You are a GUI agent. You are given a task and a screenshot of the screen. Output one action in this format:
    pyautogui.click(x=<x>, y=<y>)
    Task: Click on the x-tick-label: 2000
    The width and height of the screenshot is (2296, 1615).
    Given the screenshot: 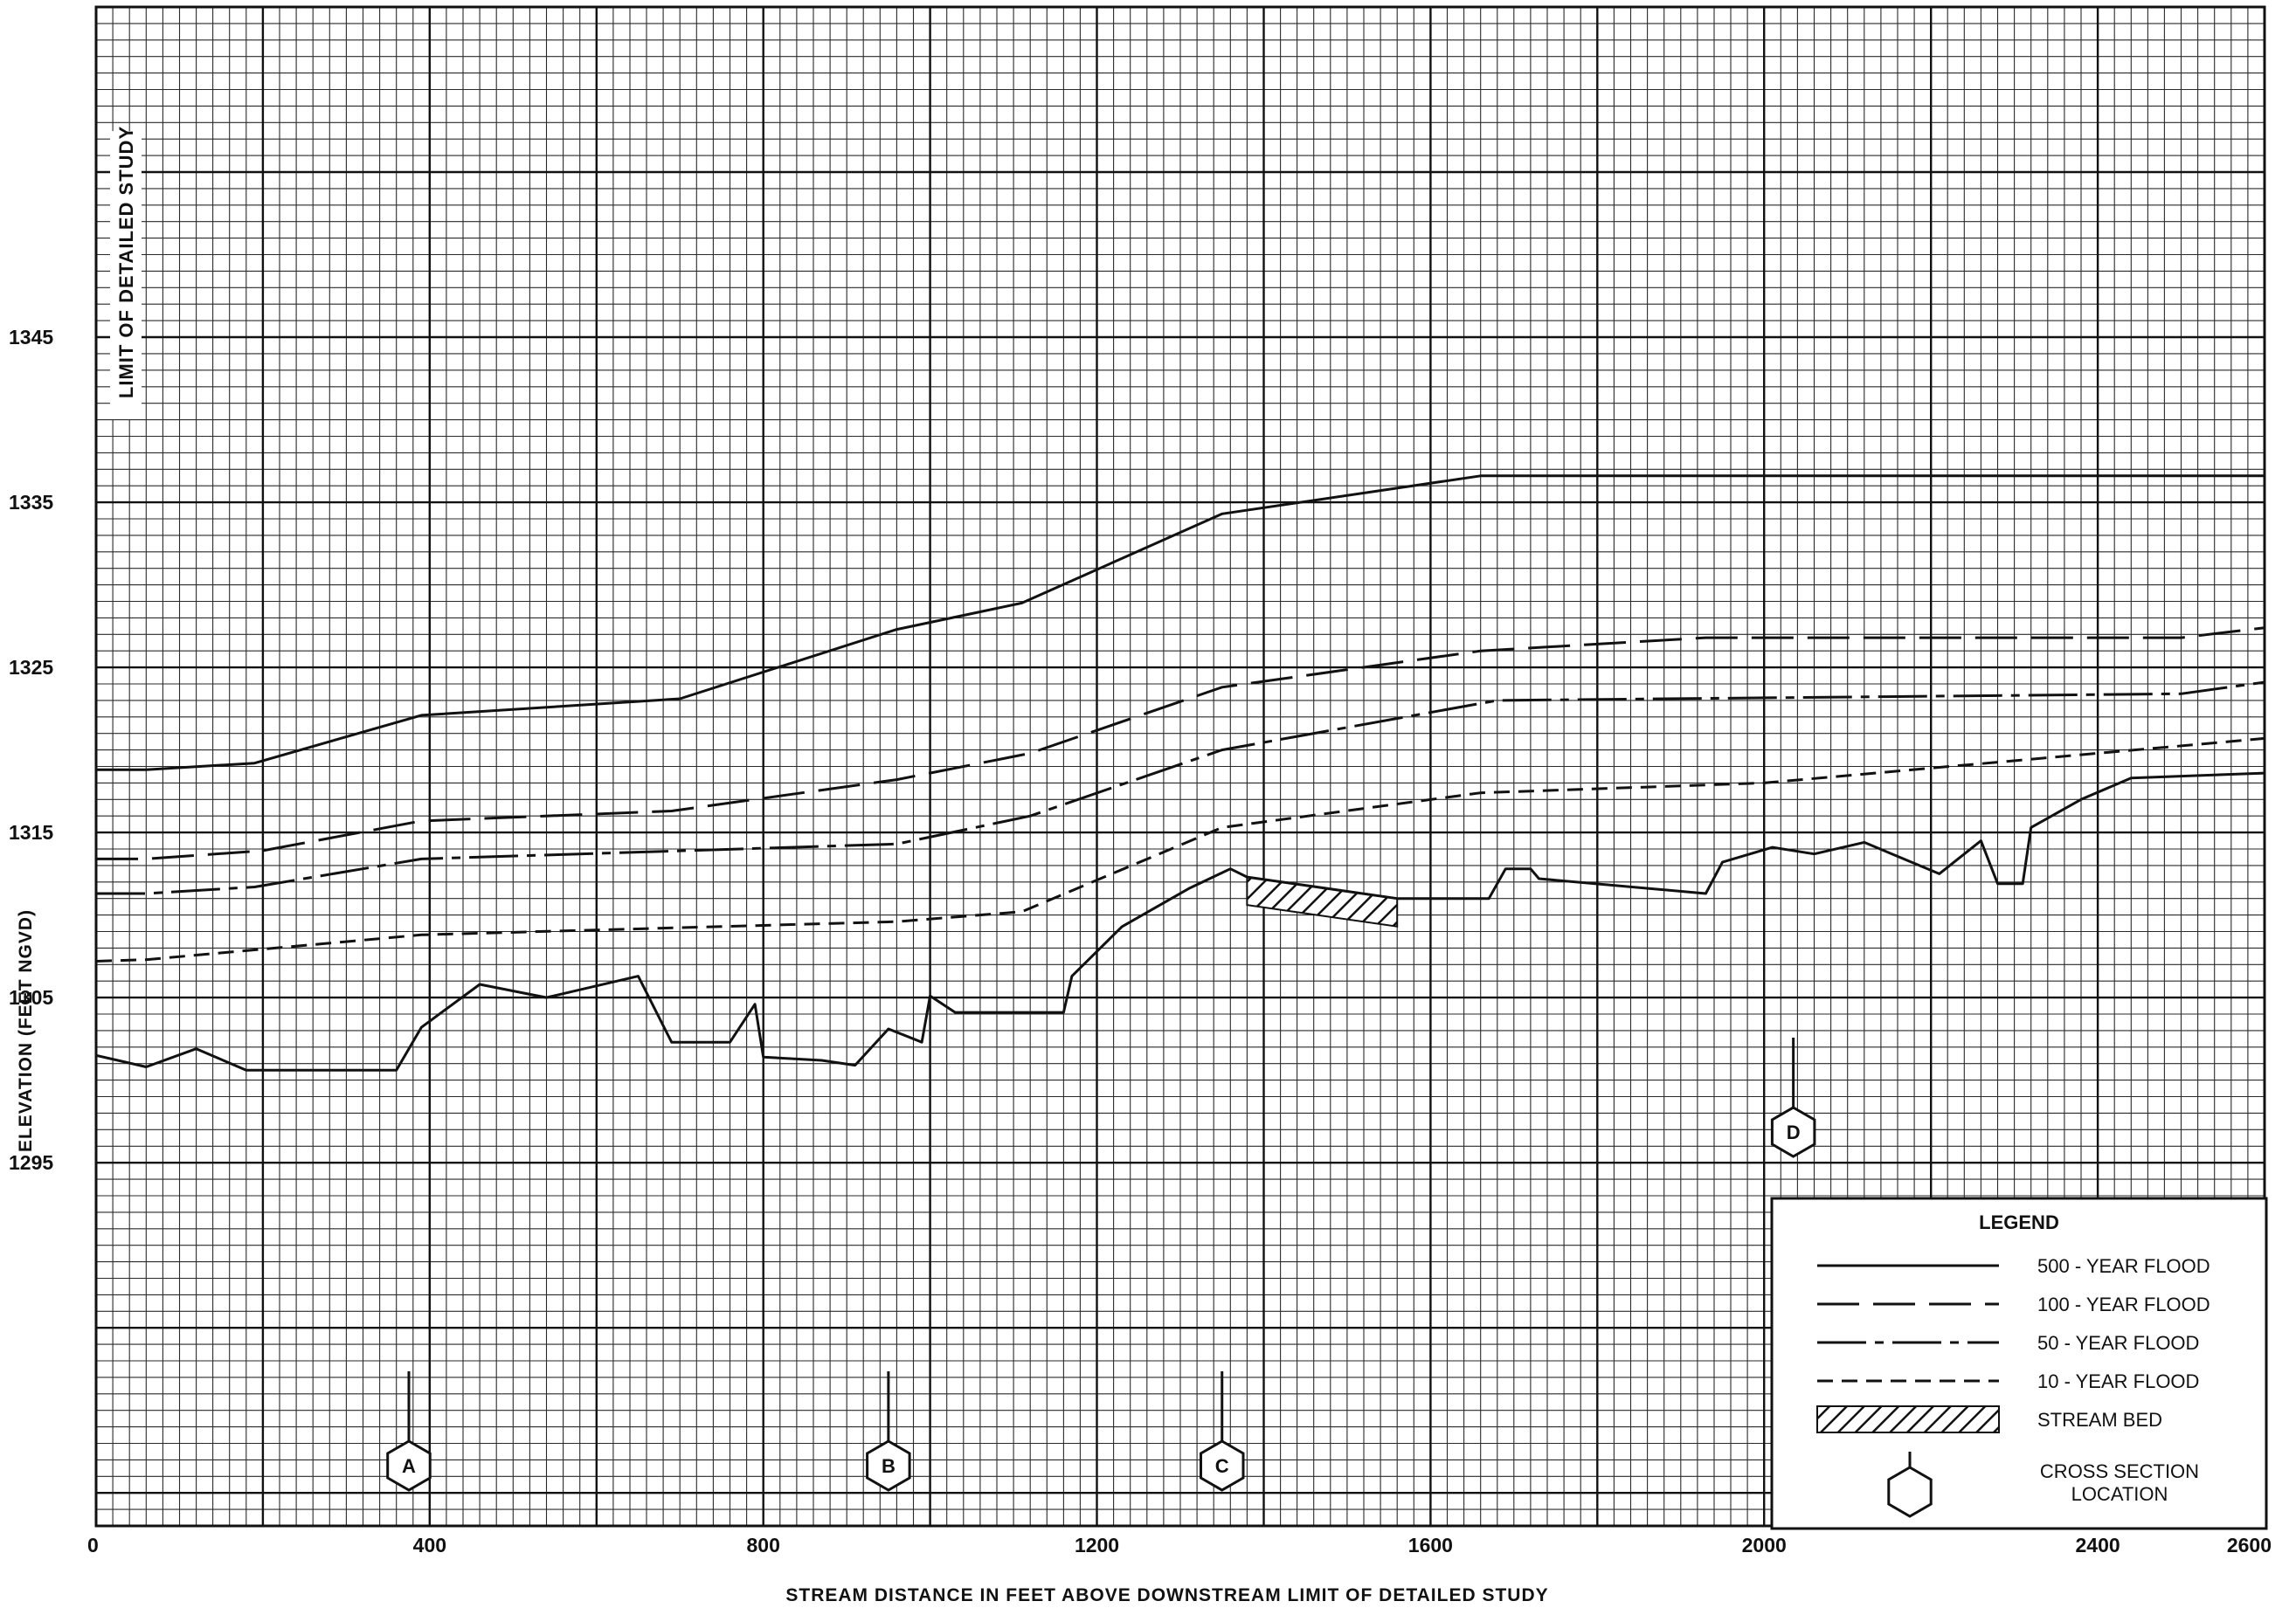 What is the action you would take?
    pyautogui.click(x=1764, y=1545)
    